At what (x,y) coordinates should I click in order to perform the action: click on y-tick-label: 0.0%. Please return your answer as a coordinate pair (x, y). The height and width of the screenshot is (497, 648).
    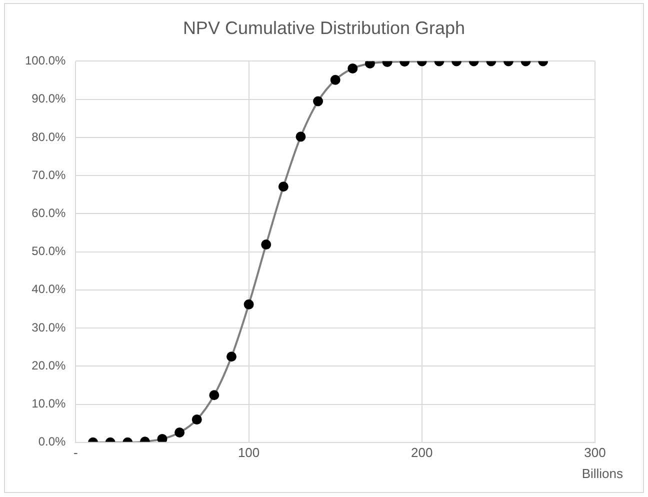
    Looking at the image, I should click on (52, 441).